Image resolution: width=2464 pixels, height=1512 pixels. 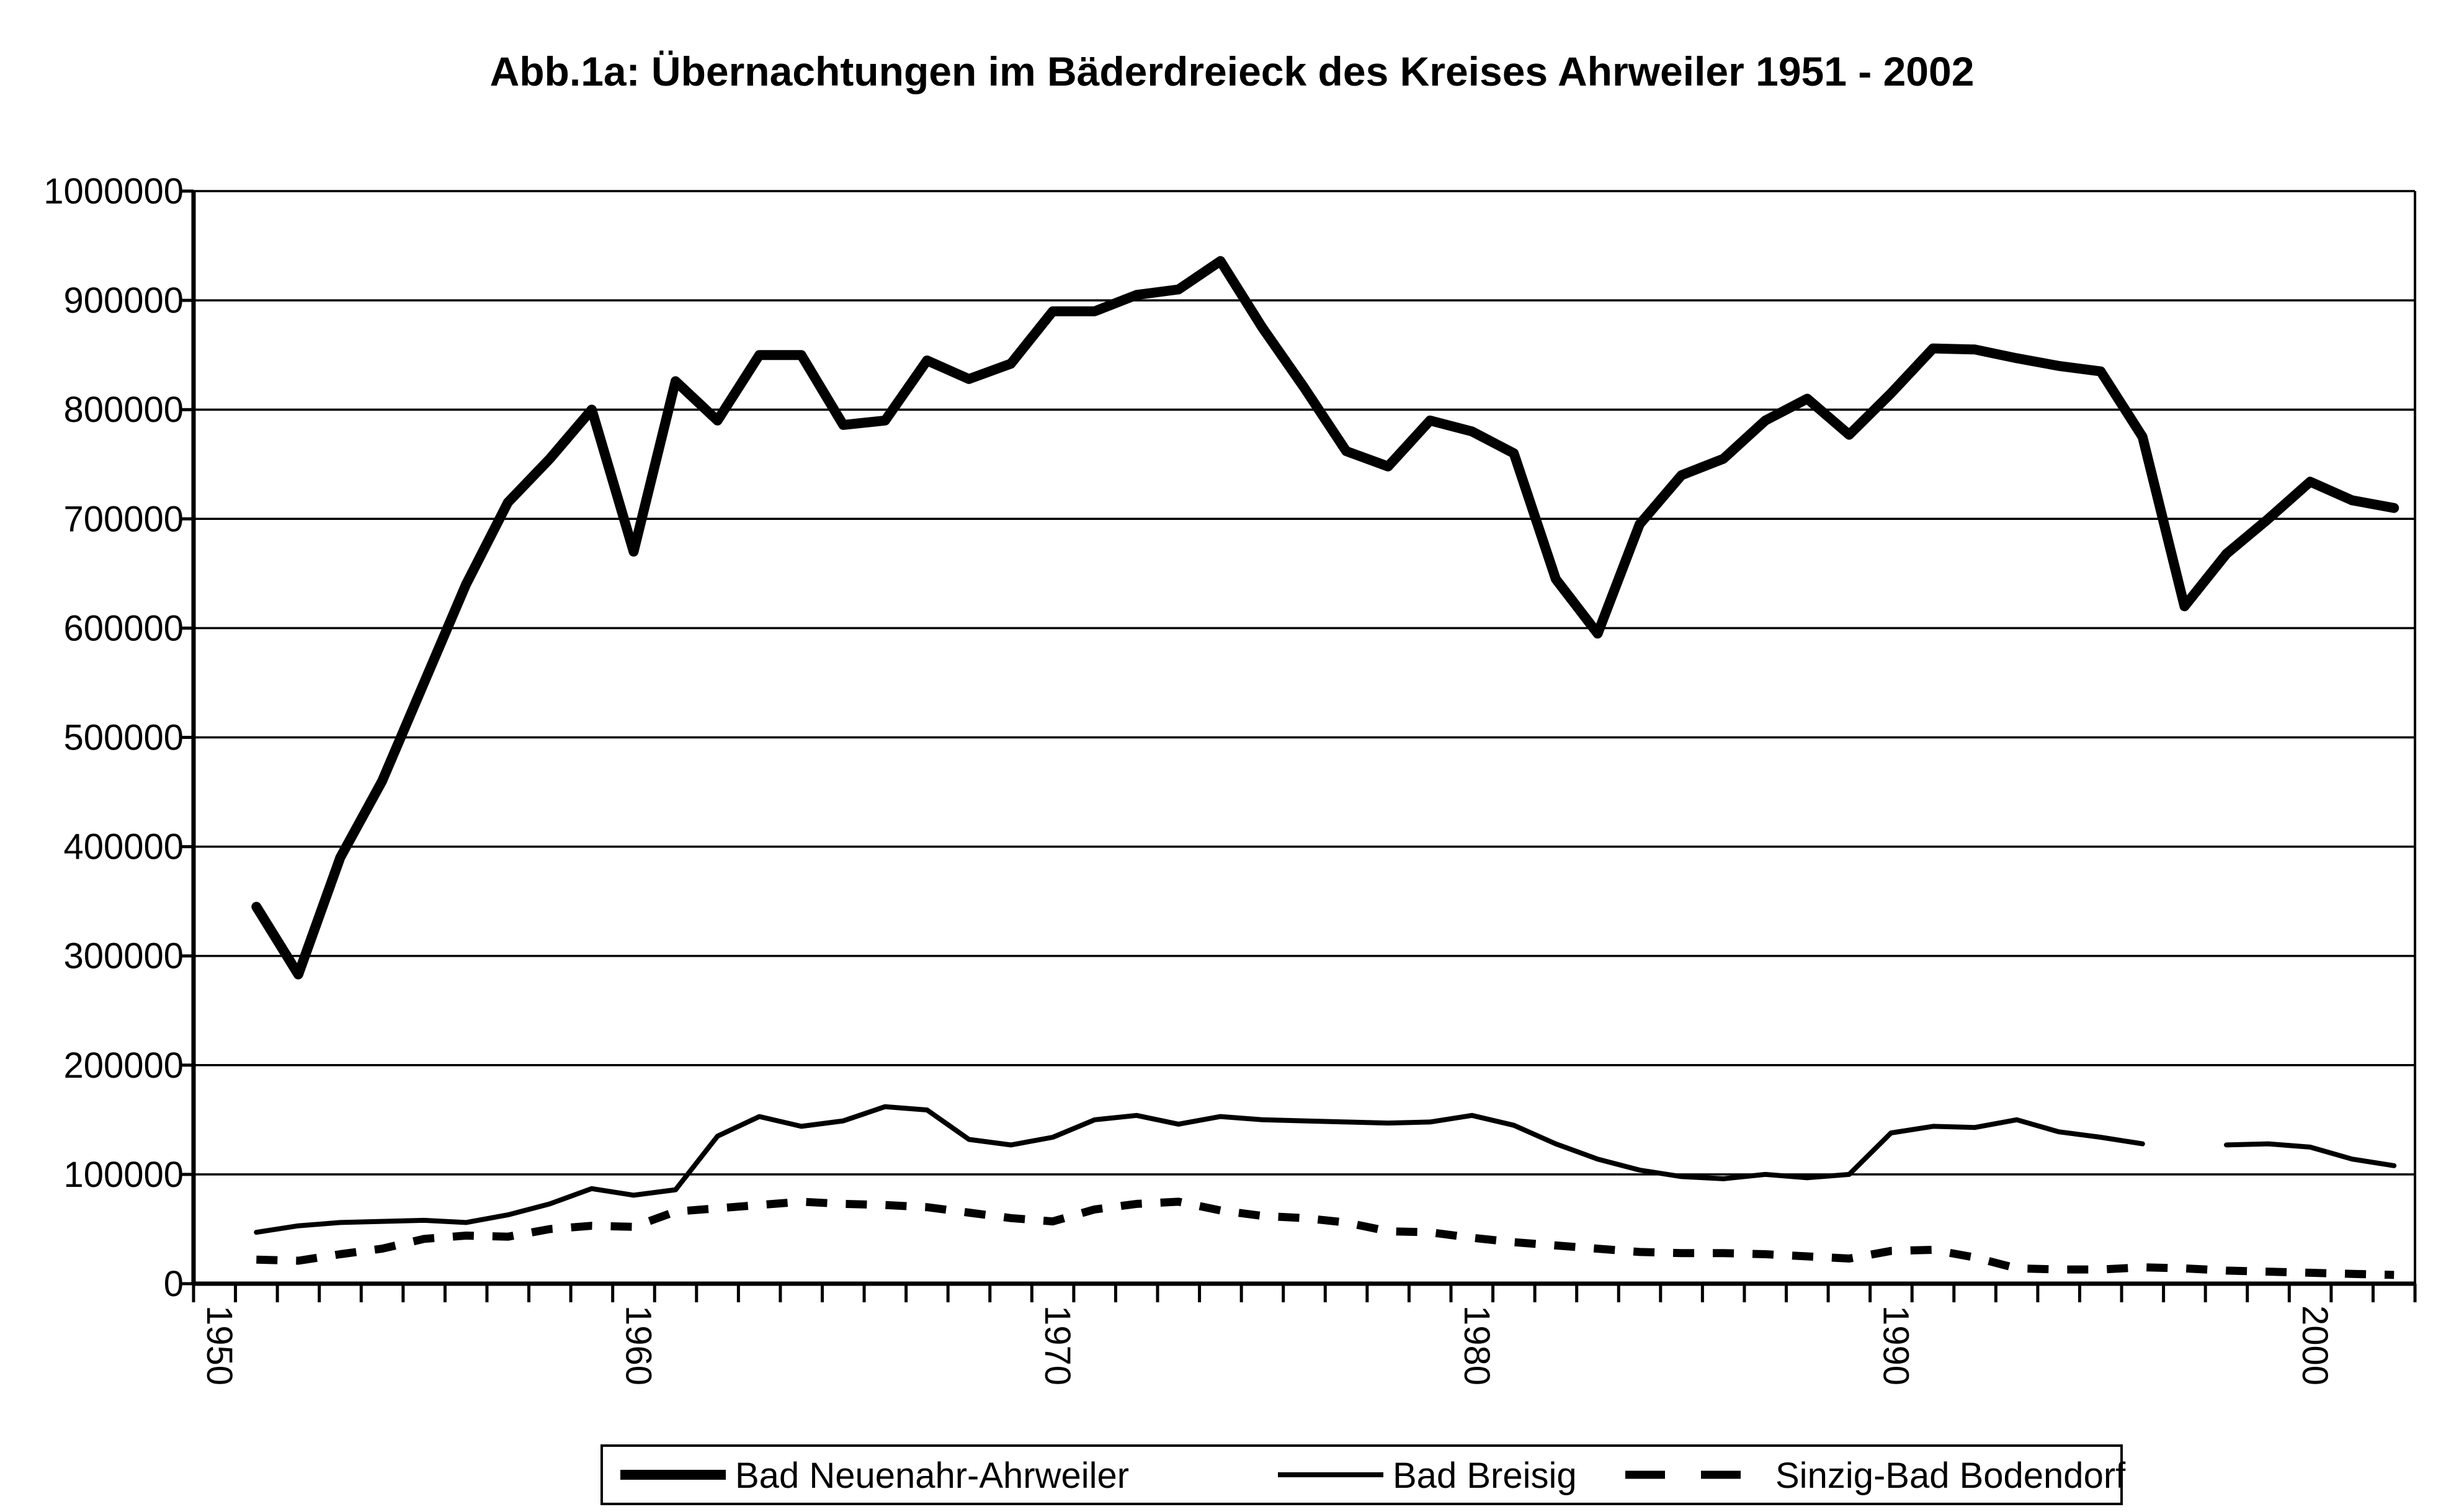 What do you see at coordinates (123, 1065) in the screenshot?
I see `y-axis-label: 200000` at bounding box center [123, 1065].